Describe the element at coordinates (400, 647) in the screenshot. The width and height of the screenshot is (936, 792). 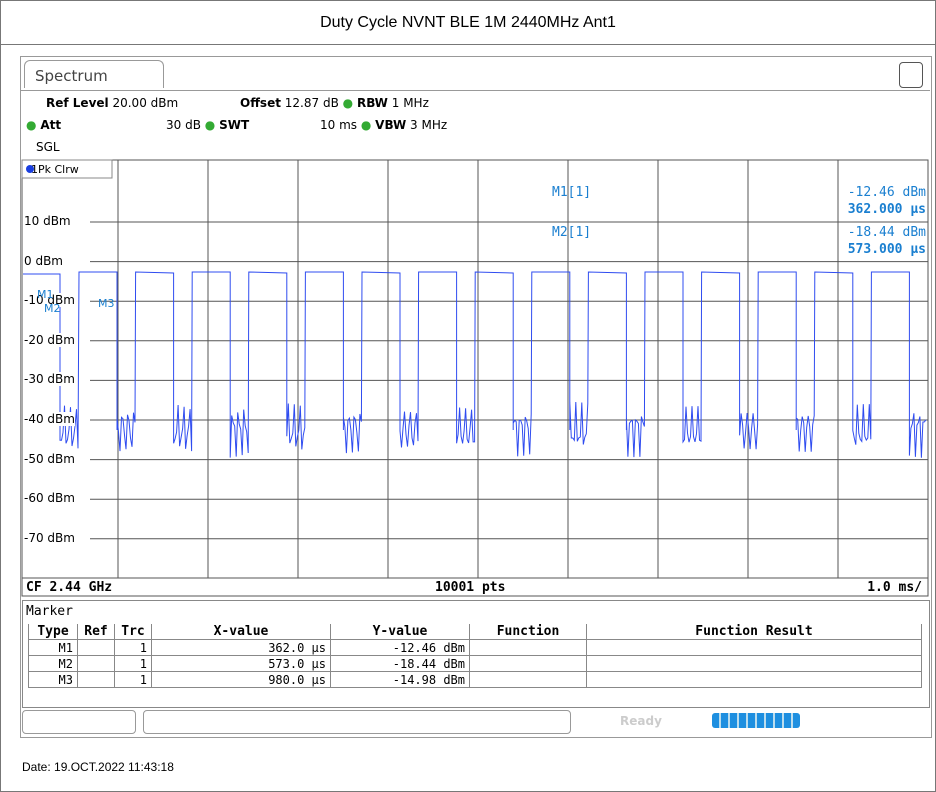
I see `cell: -12.46 dBm` at that location.